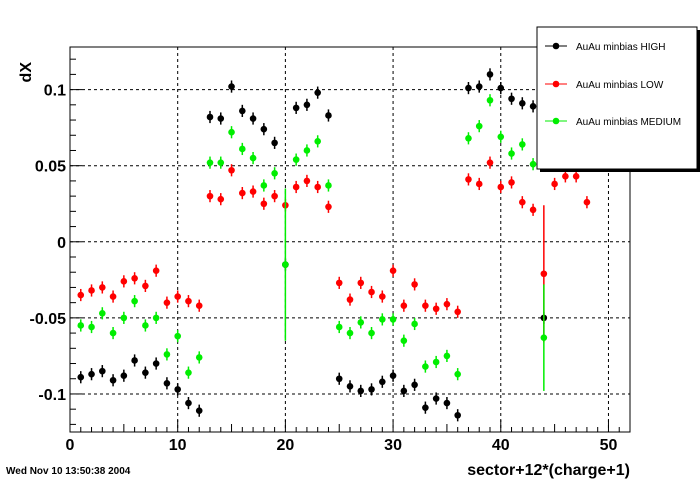 The height and width of the screenshot is (480, 700). I want to click on x-tick-label: 50, so click(609, 445).